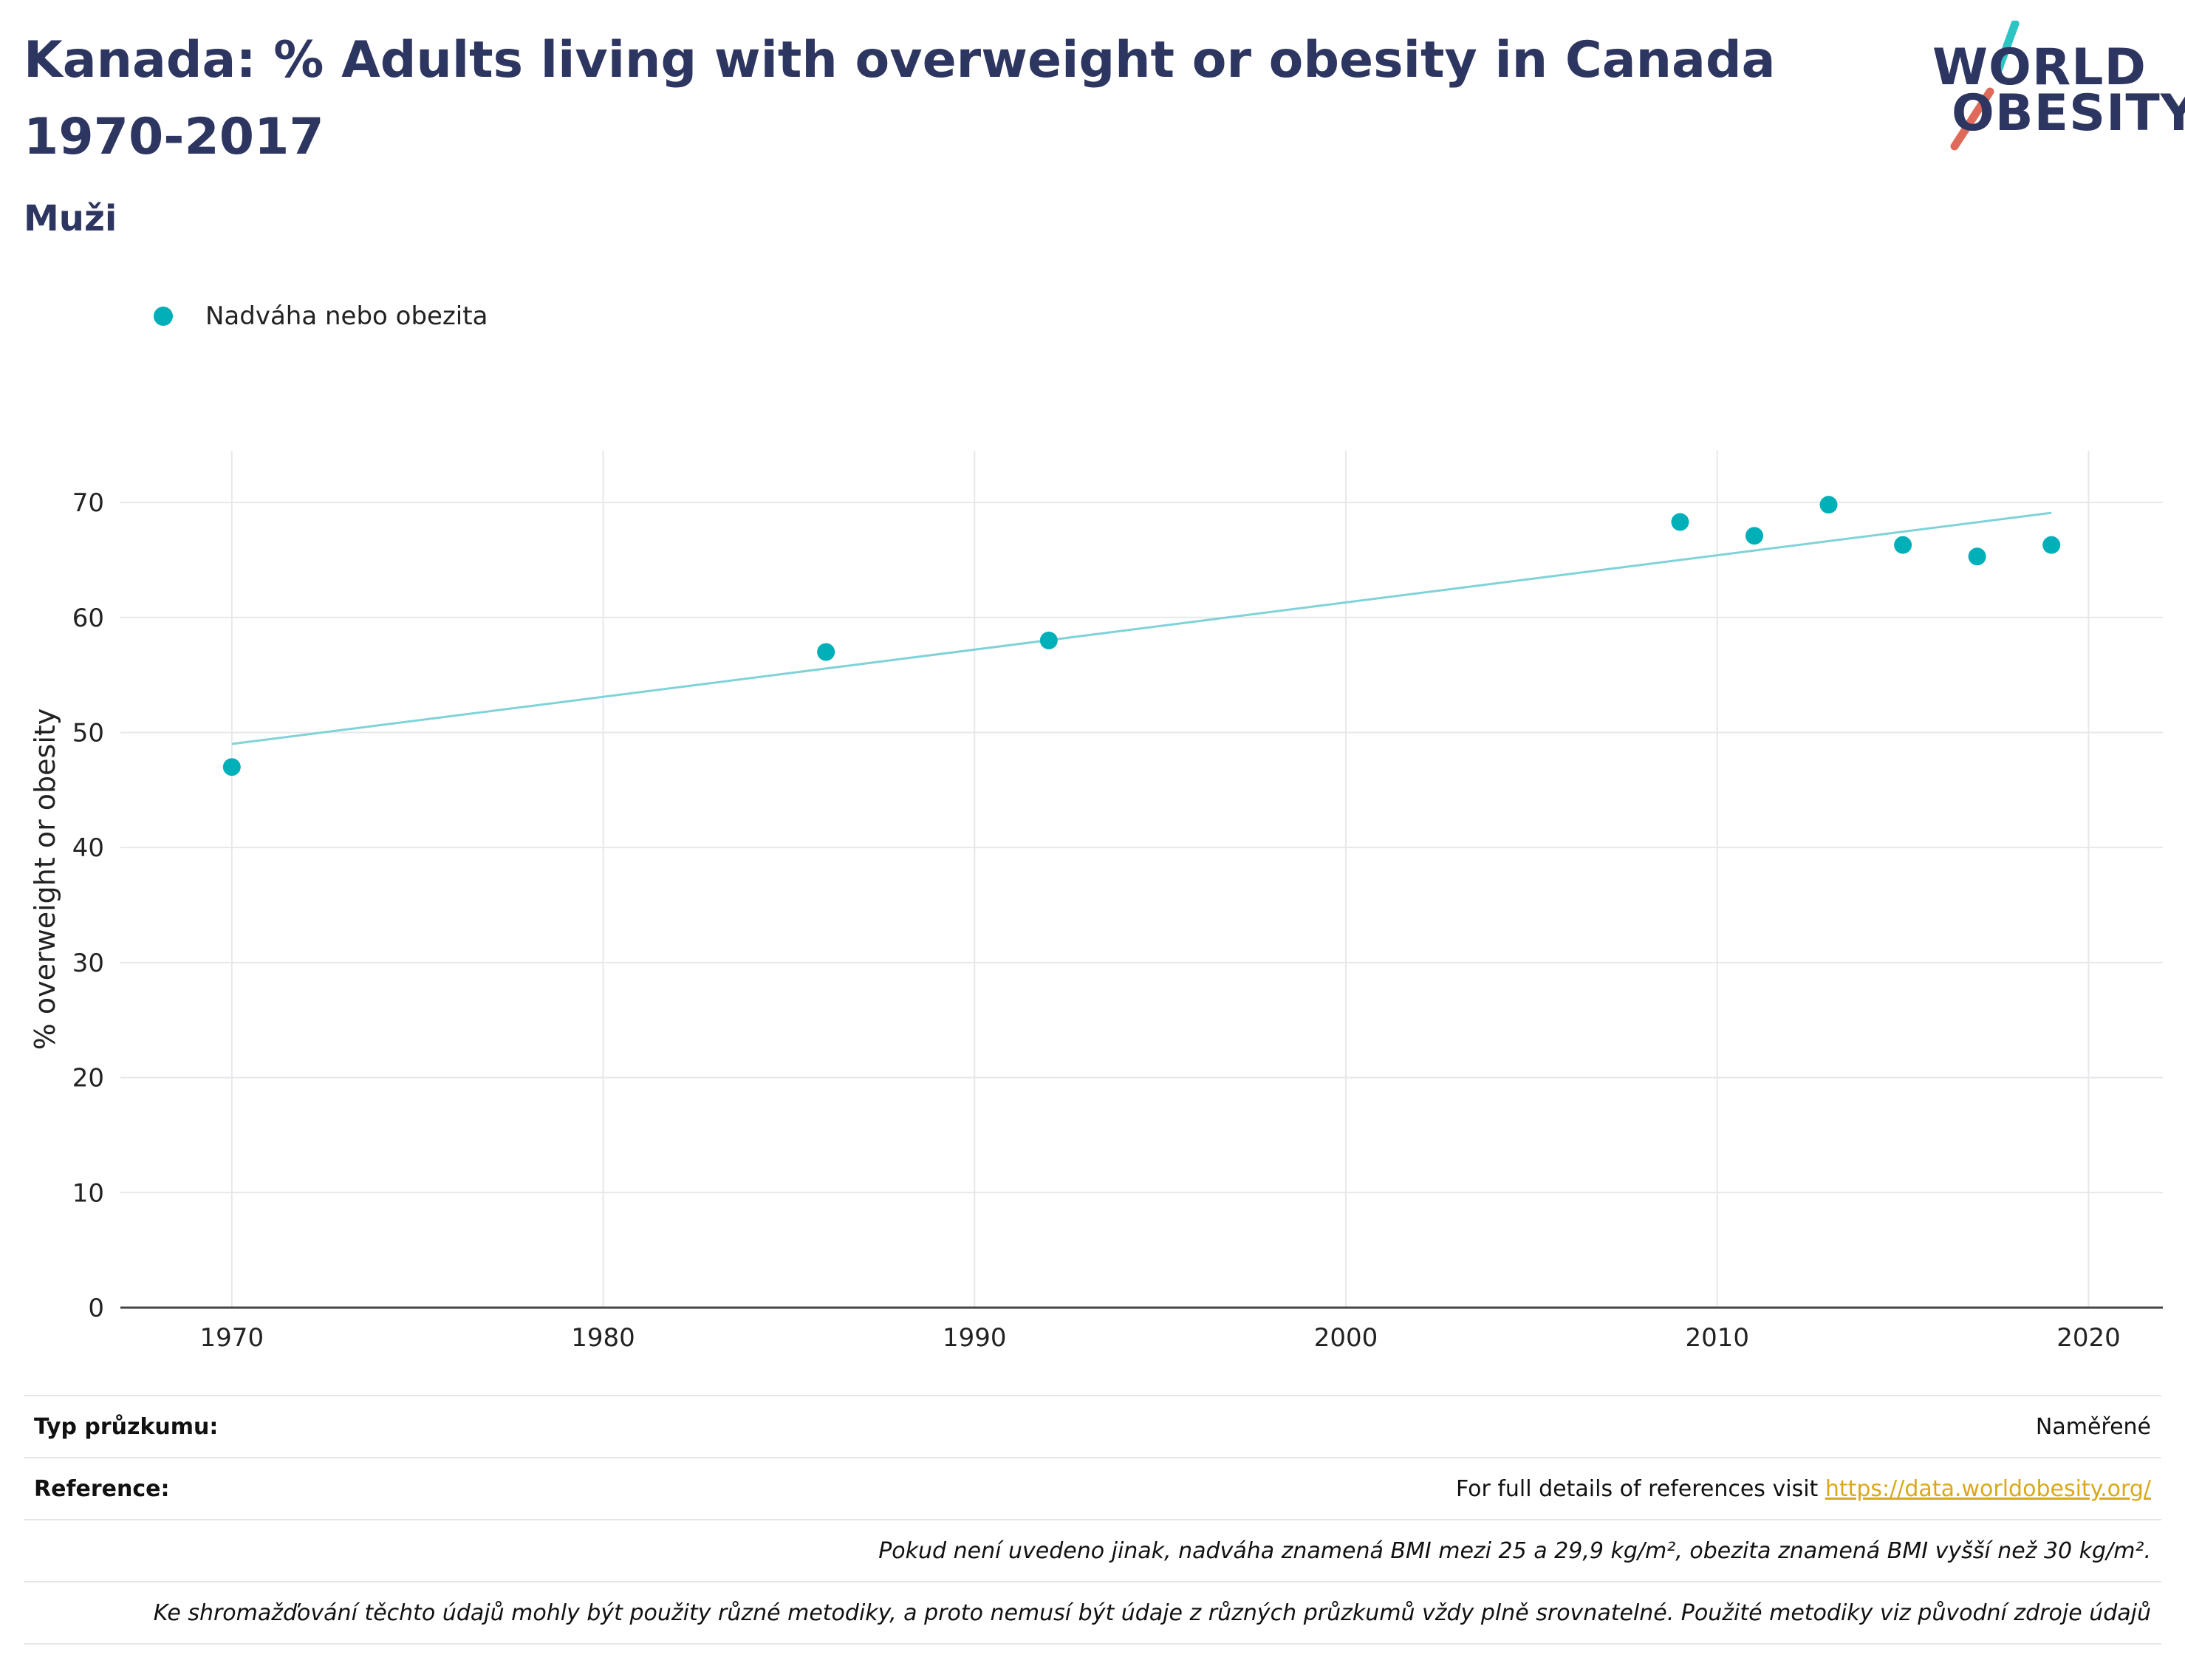  I want to click on reference-label: Reference:, so click(102, 1488).